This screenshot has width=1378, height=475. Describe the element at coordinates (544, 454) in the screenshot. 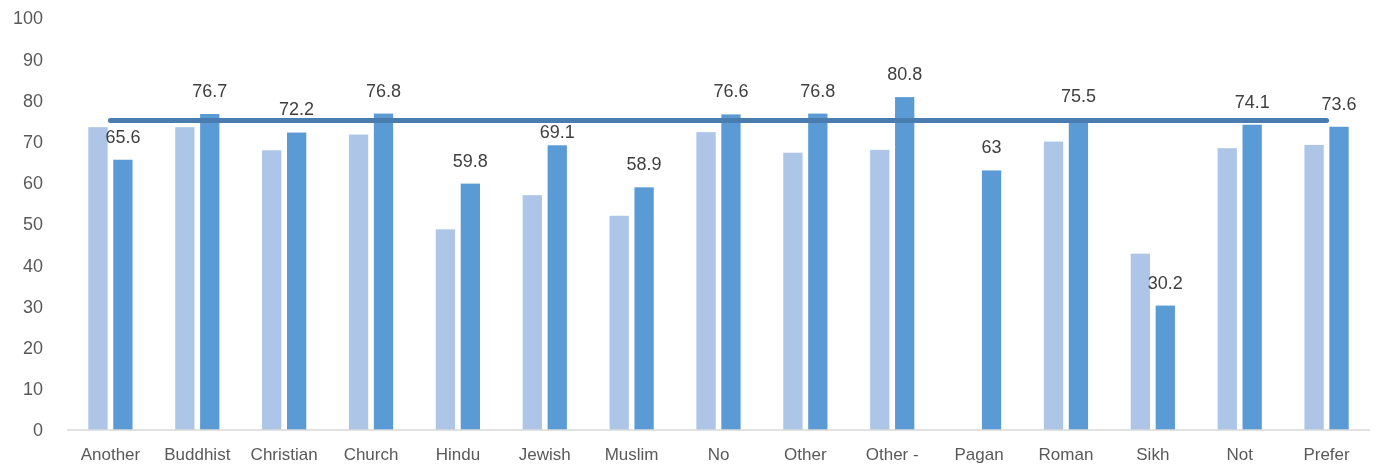

I see `x-tick-label: Jewish` at that location.